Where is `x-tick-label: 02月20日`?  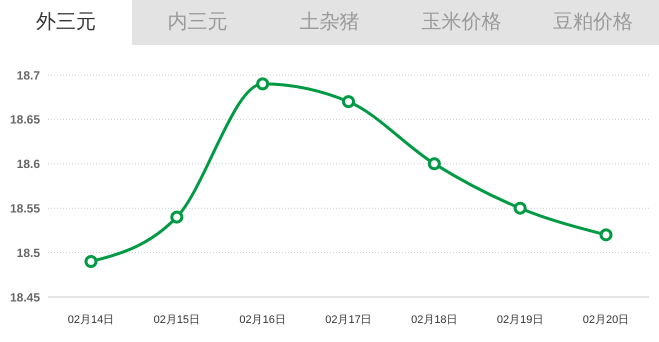
x-tick-label: 02月20日 is located at coordinates (606, 320).